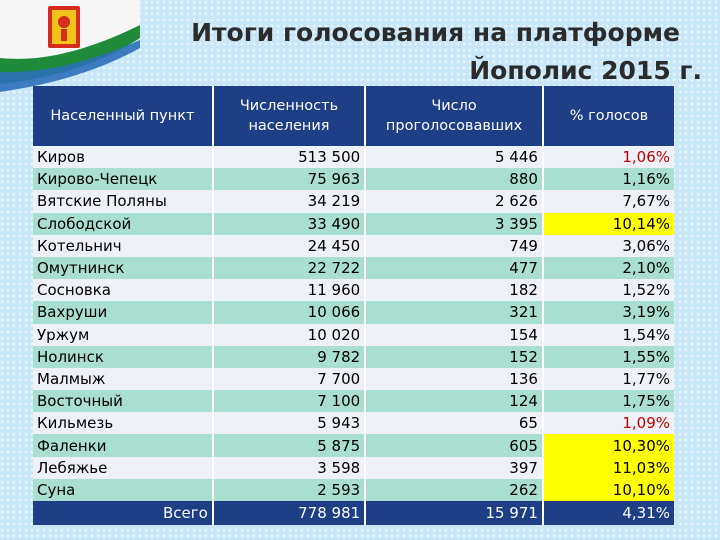 The image size is (720, 540). What do you see at coordinates (123, 334) in the screenshot?
I see `city-cell: Уржум` at bounding box center [123, 334].